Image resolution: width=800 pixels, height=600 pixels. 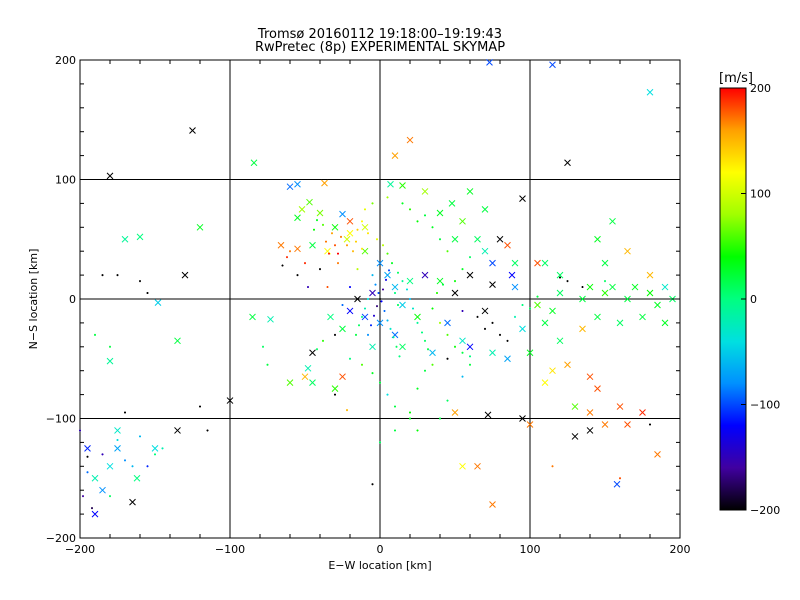 I want to click on colorbar: [m/s] 200 100 0 −100 −200, so click(x=749, y=294).